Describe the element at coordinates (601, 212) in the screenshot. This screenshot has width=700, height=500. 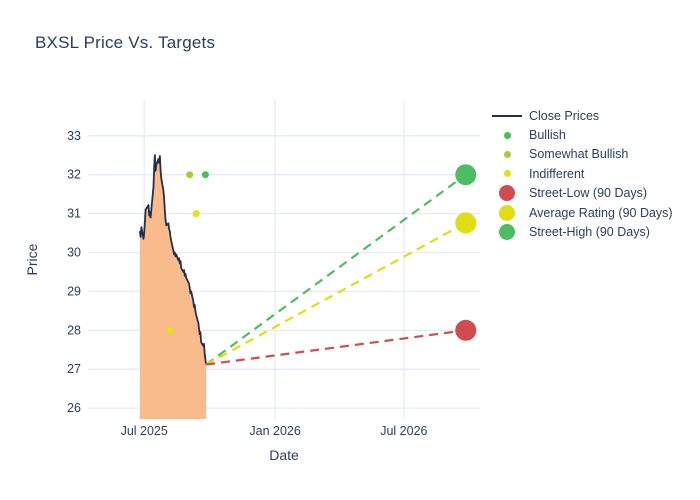
I see `legend-label: Average Rating (90 Days)` at that location.